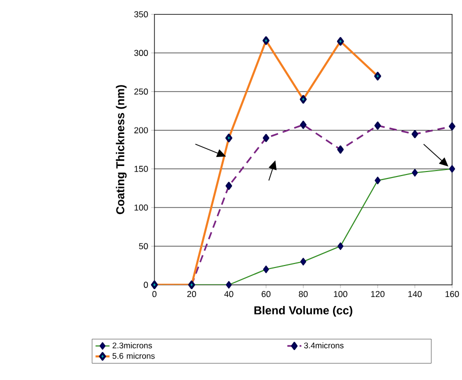 This screenshot has height=380, width=462. Describe the element at coordinates (141, 14) in the screenshot. I see `y-tick-label: 350` at that location.